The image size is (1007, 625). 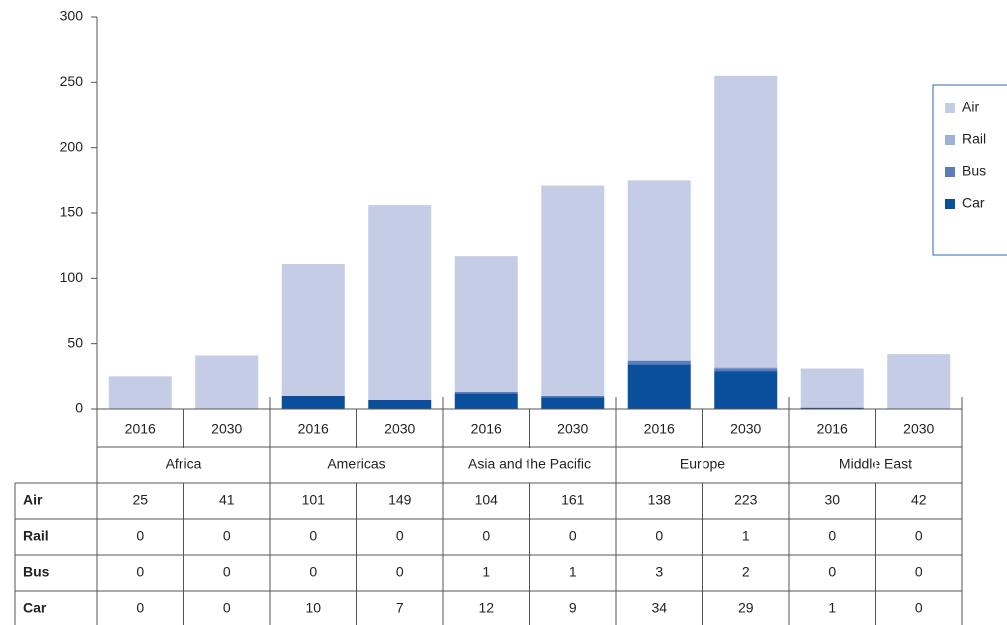 I want to click on row-label: Bus, so click(x=36, y=572).